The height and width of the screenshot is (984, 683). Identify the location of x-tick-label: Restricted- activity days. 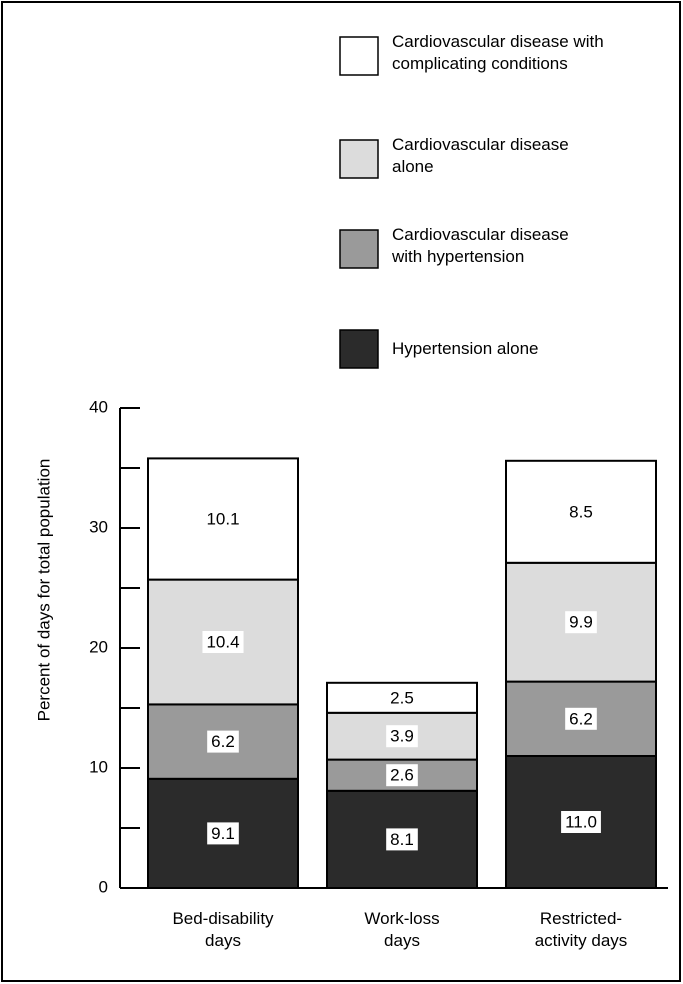
(581, 929).